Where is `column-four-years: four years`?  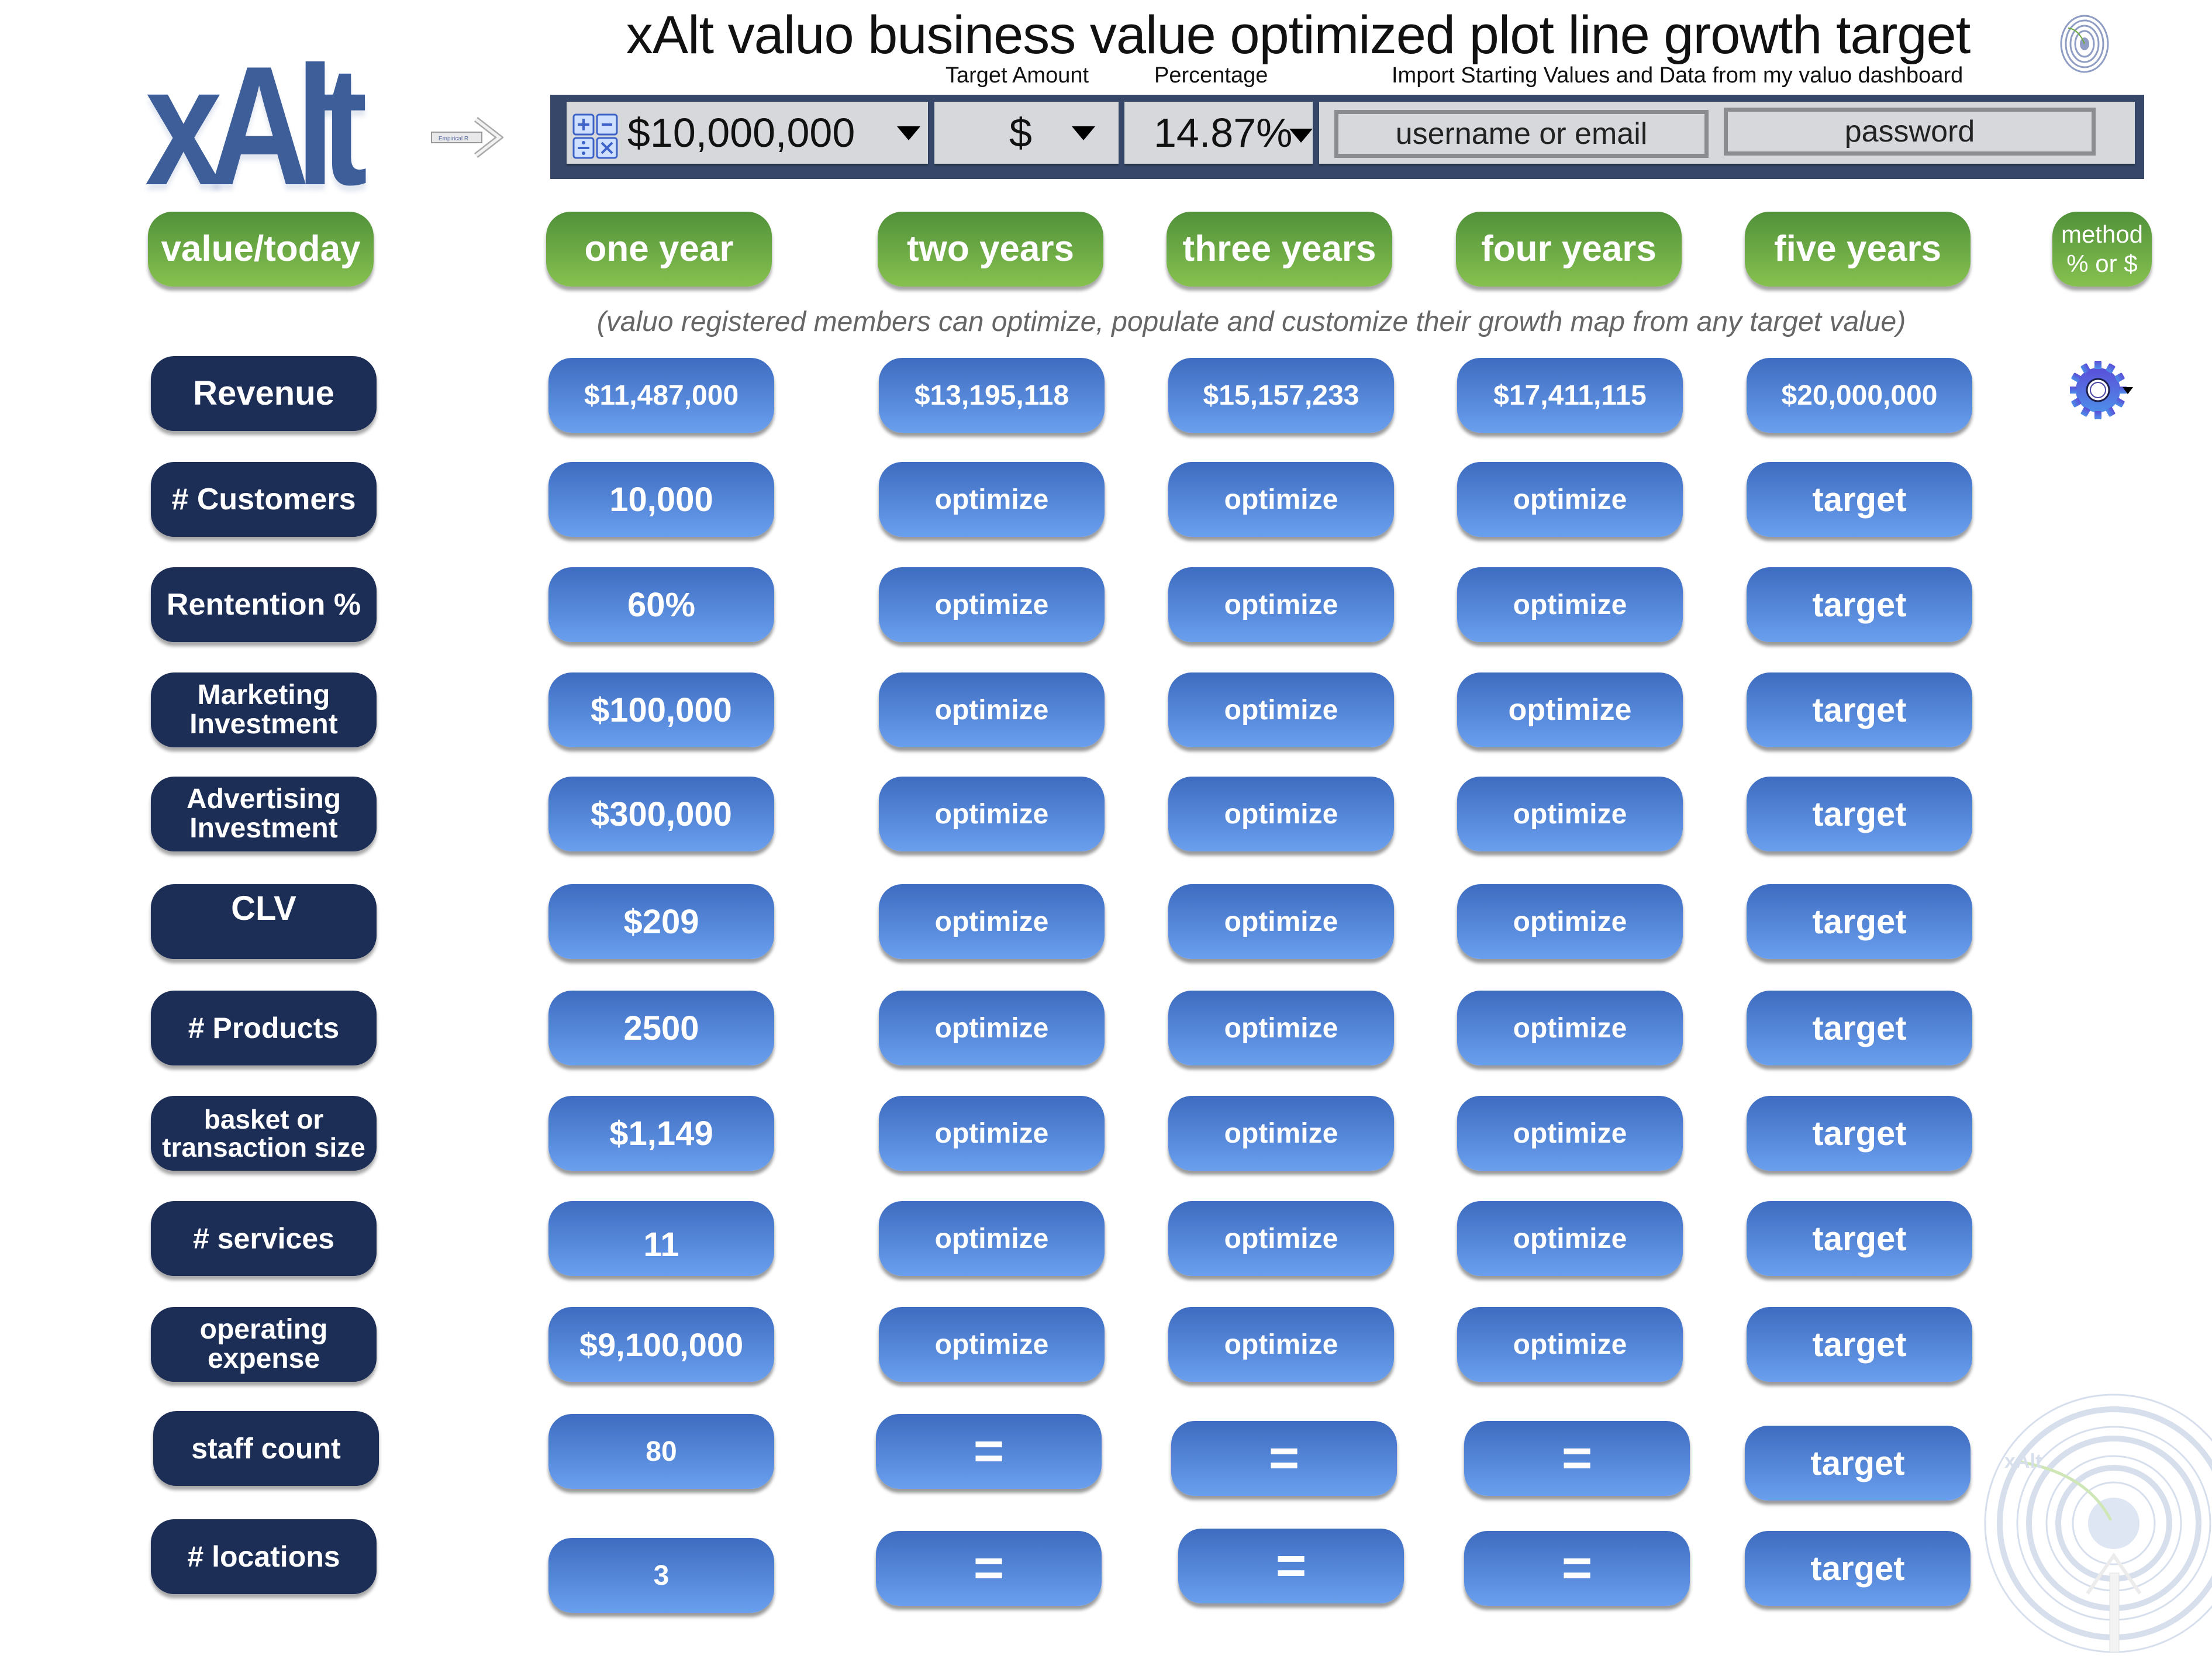 column-four-years: four years is located at coordinates (1569, 249).